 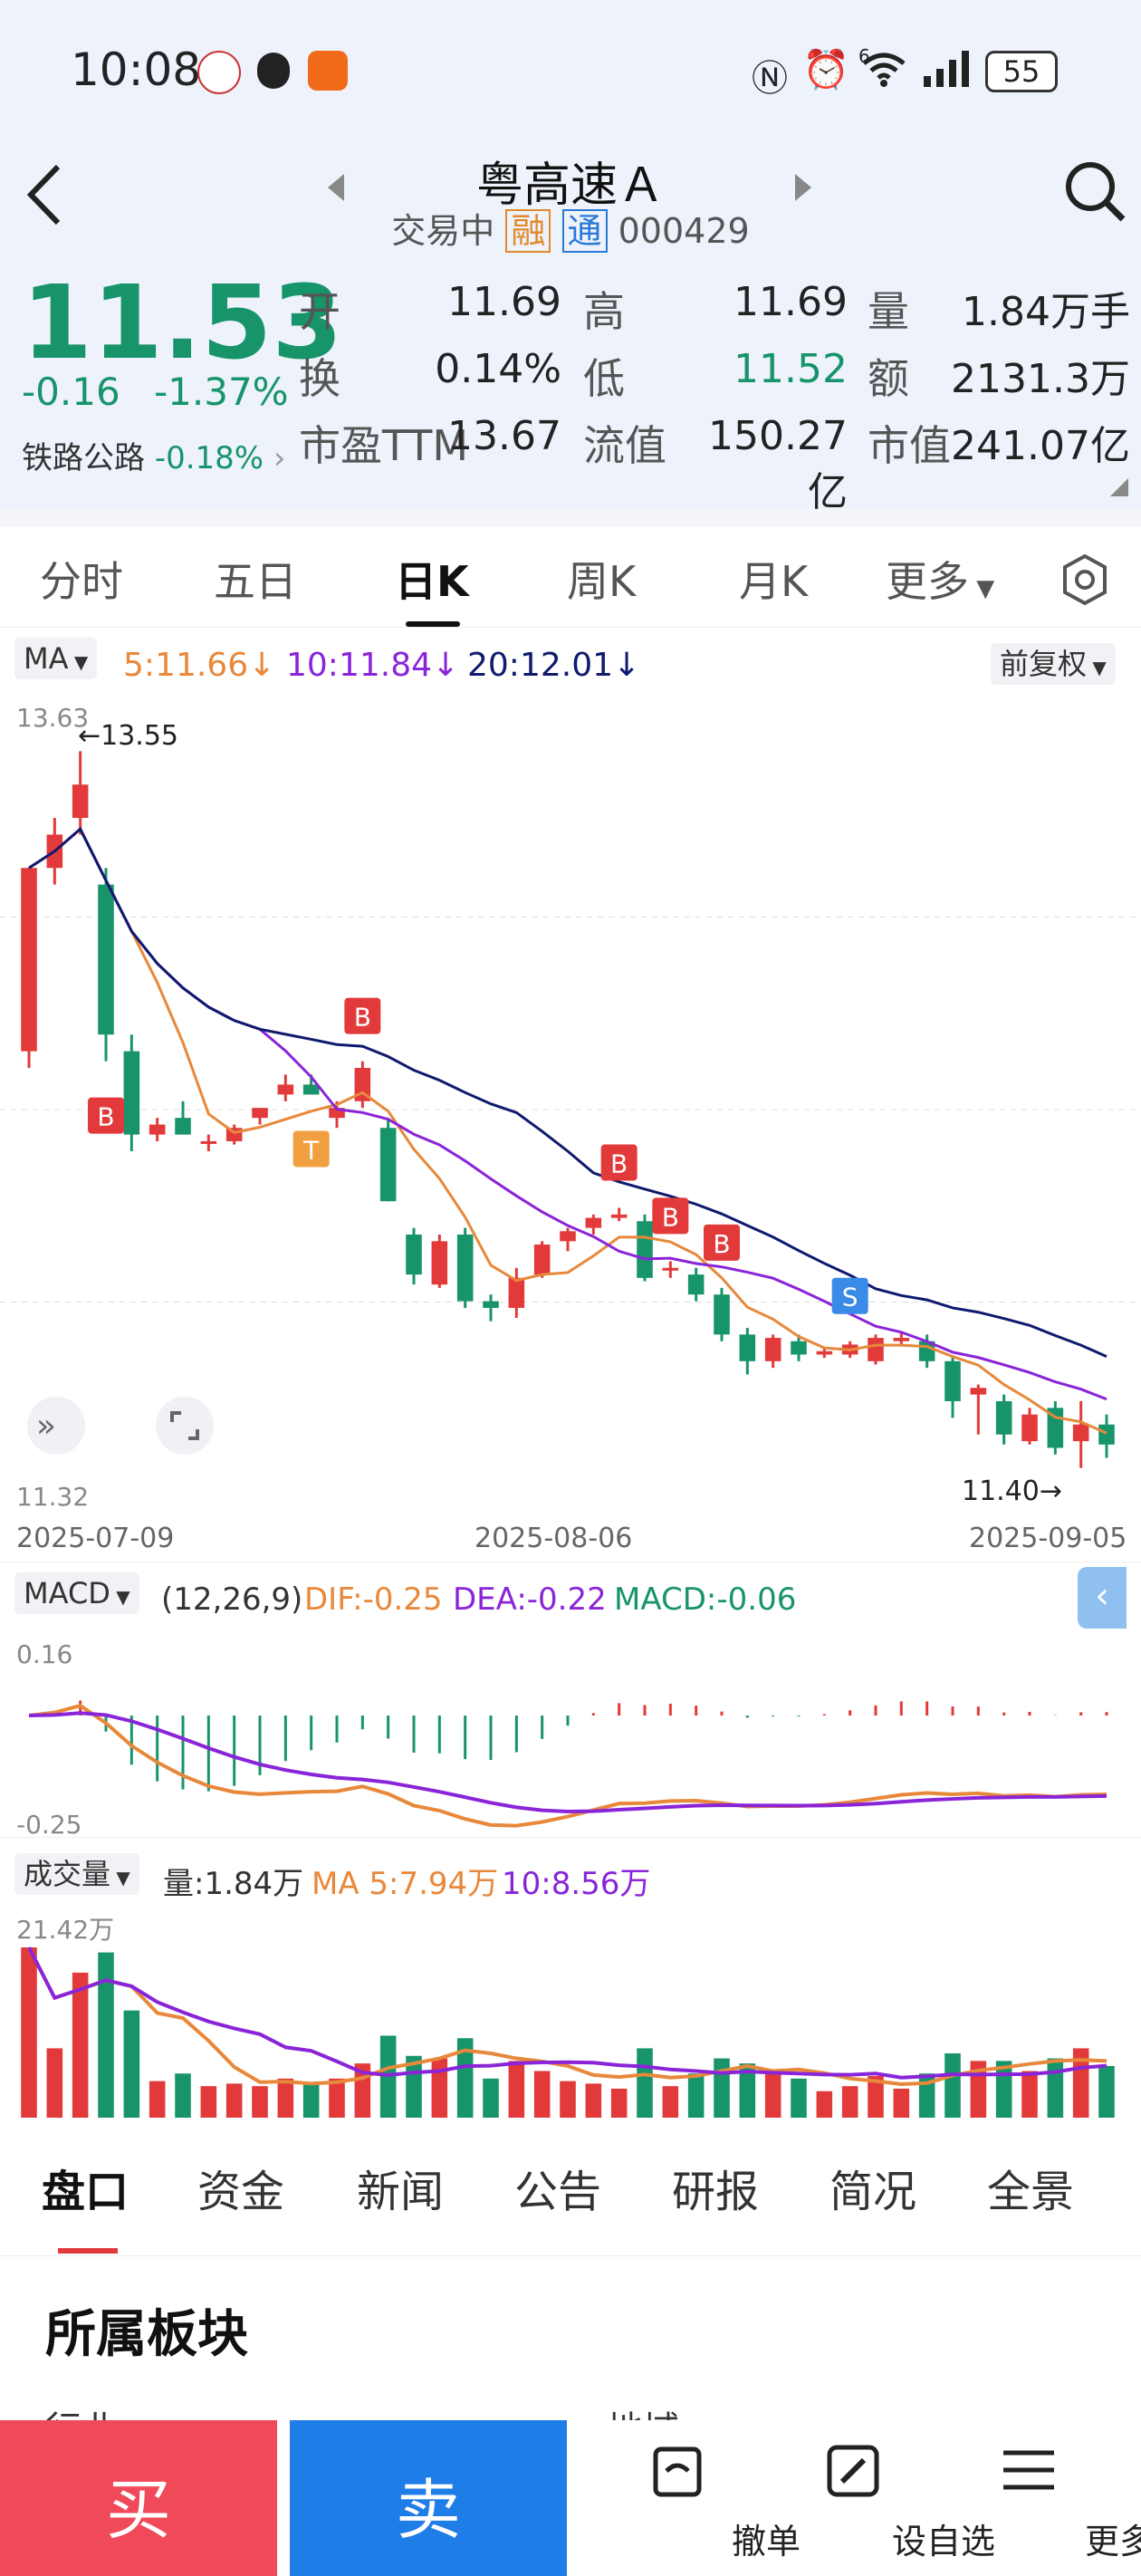 What do you see at coordinates (878, 2498) in the screenshot?
I see `add-watchlist-button: 设自选` at bounding box center [878, 2498].